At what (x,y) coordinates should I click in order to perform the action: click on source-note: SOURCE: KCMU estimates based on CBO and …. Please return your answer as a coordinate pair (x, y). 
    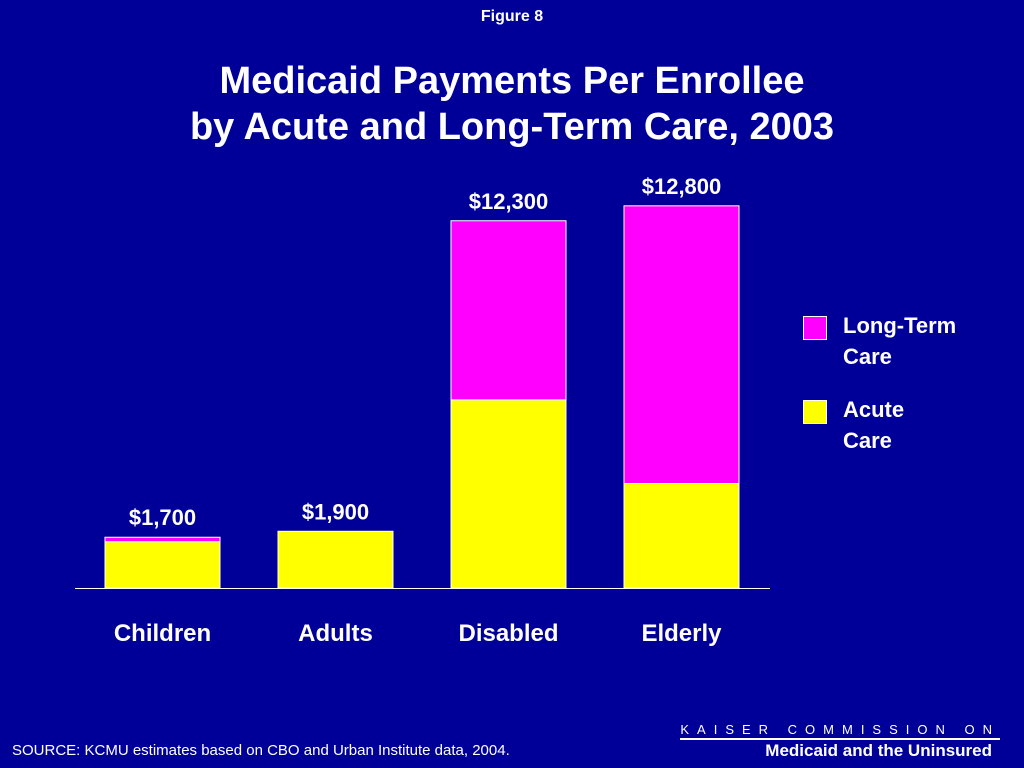
    Looking at the image, I should click on (261, 750).